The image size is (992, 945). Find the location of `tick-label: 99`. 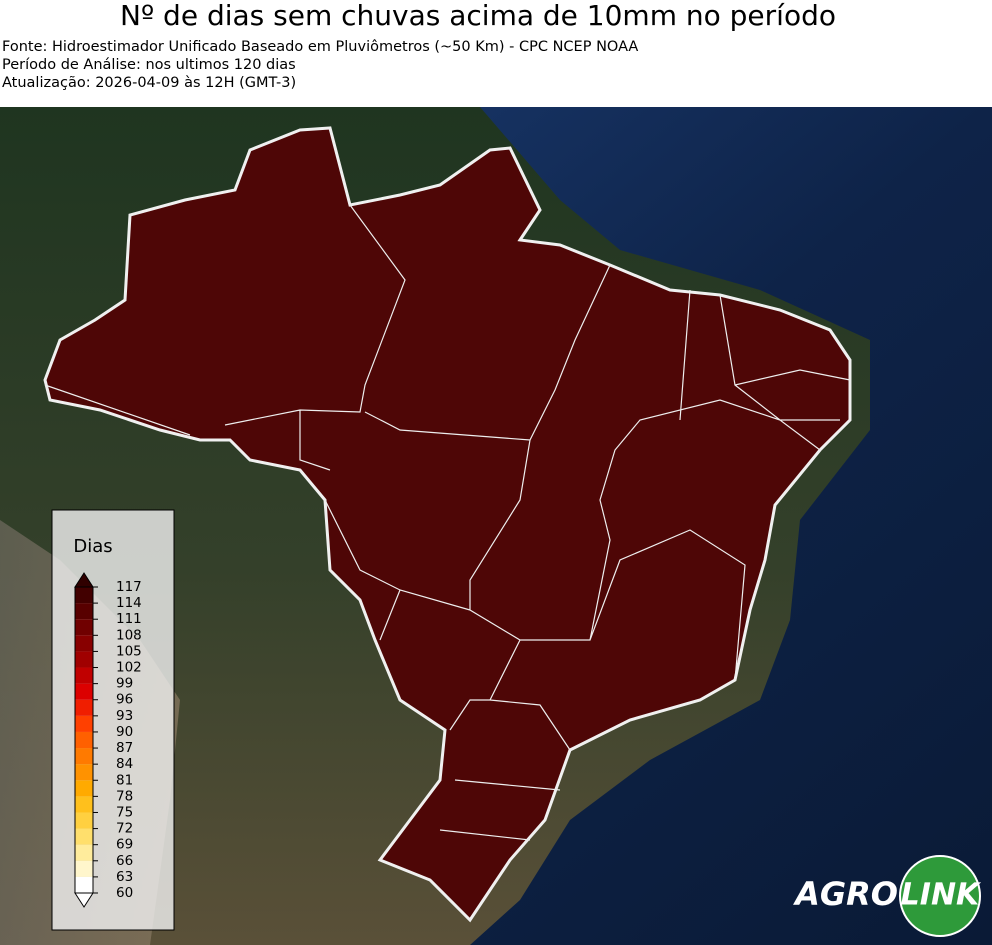

tick-label: 99 is located at coordinates (124, 684).